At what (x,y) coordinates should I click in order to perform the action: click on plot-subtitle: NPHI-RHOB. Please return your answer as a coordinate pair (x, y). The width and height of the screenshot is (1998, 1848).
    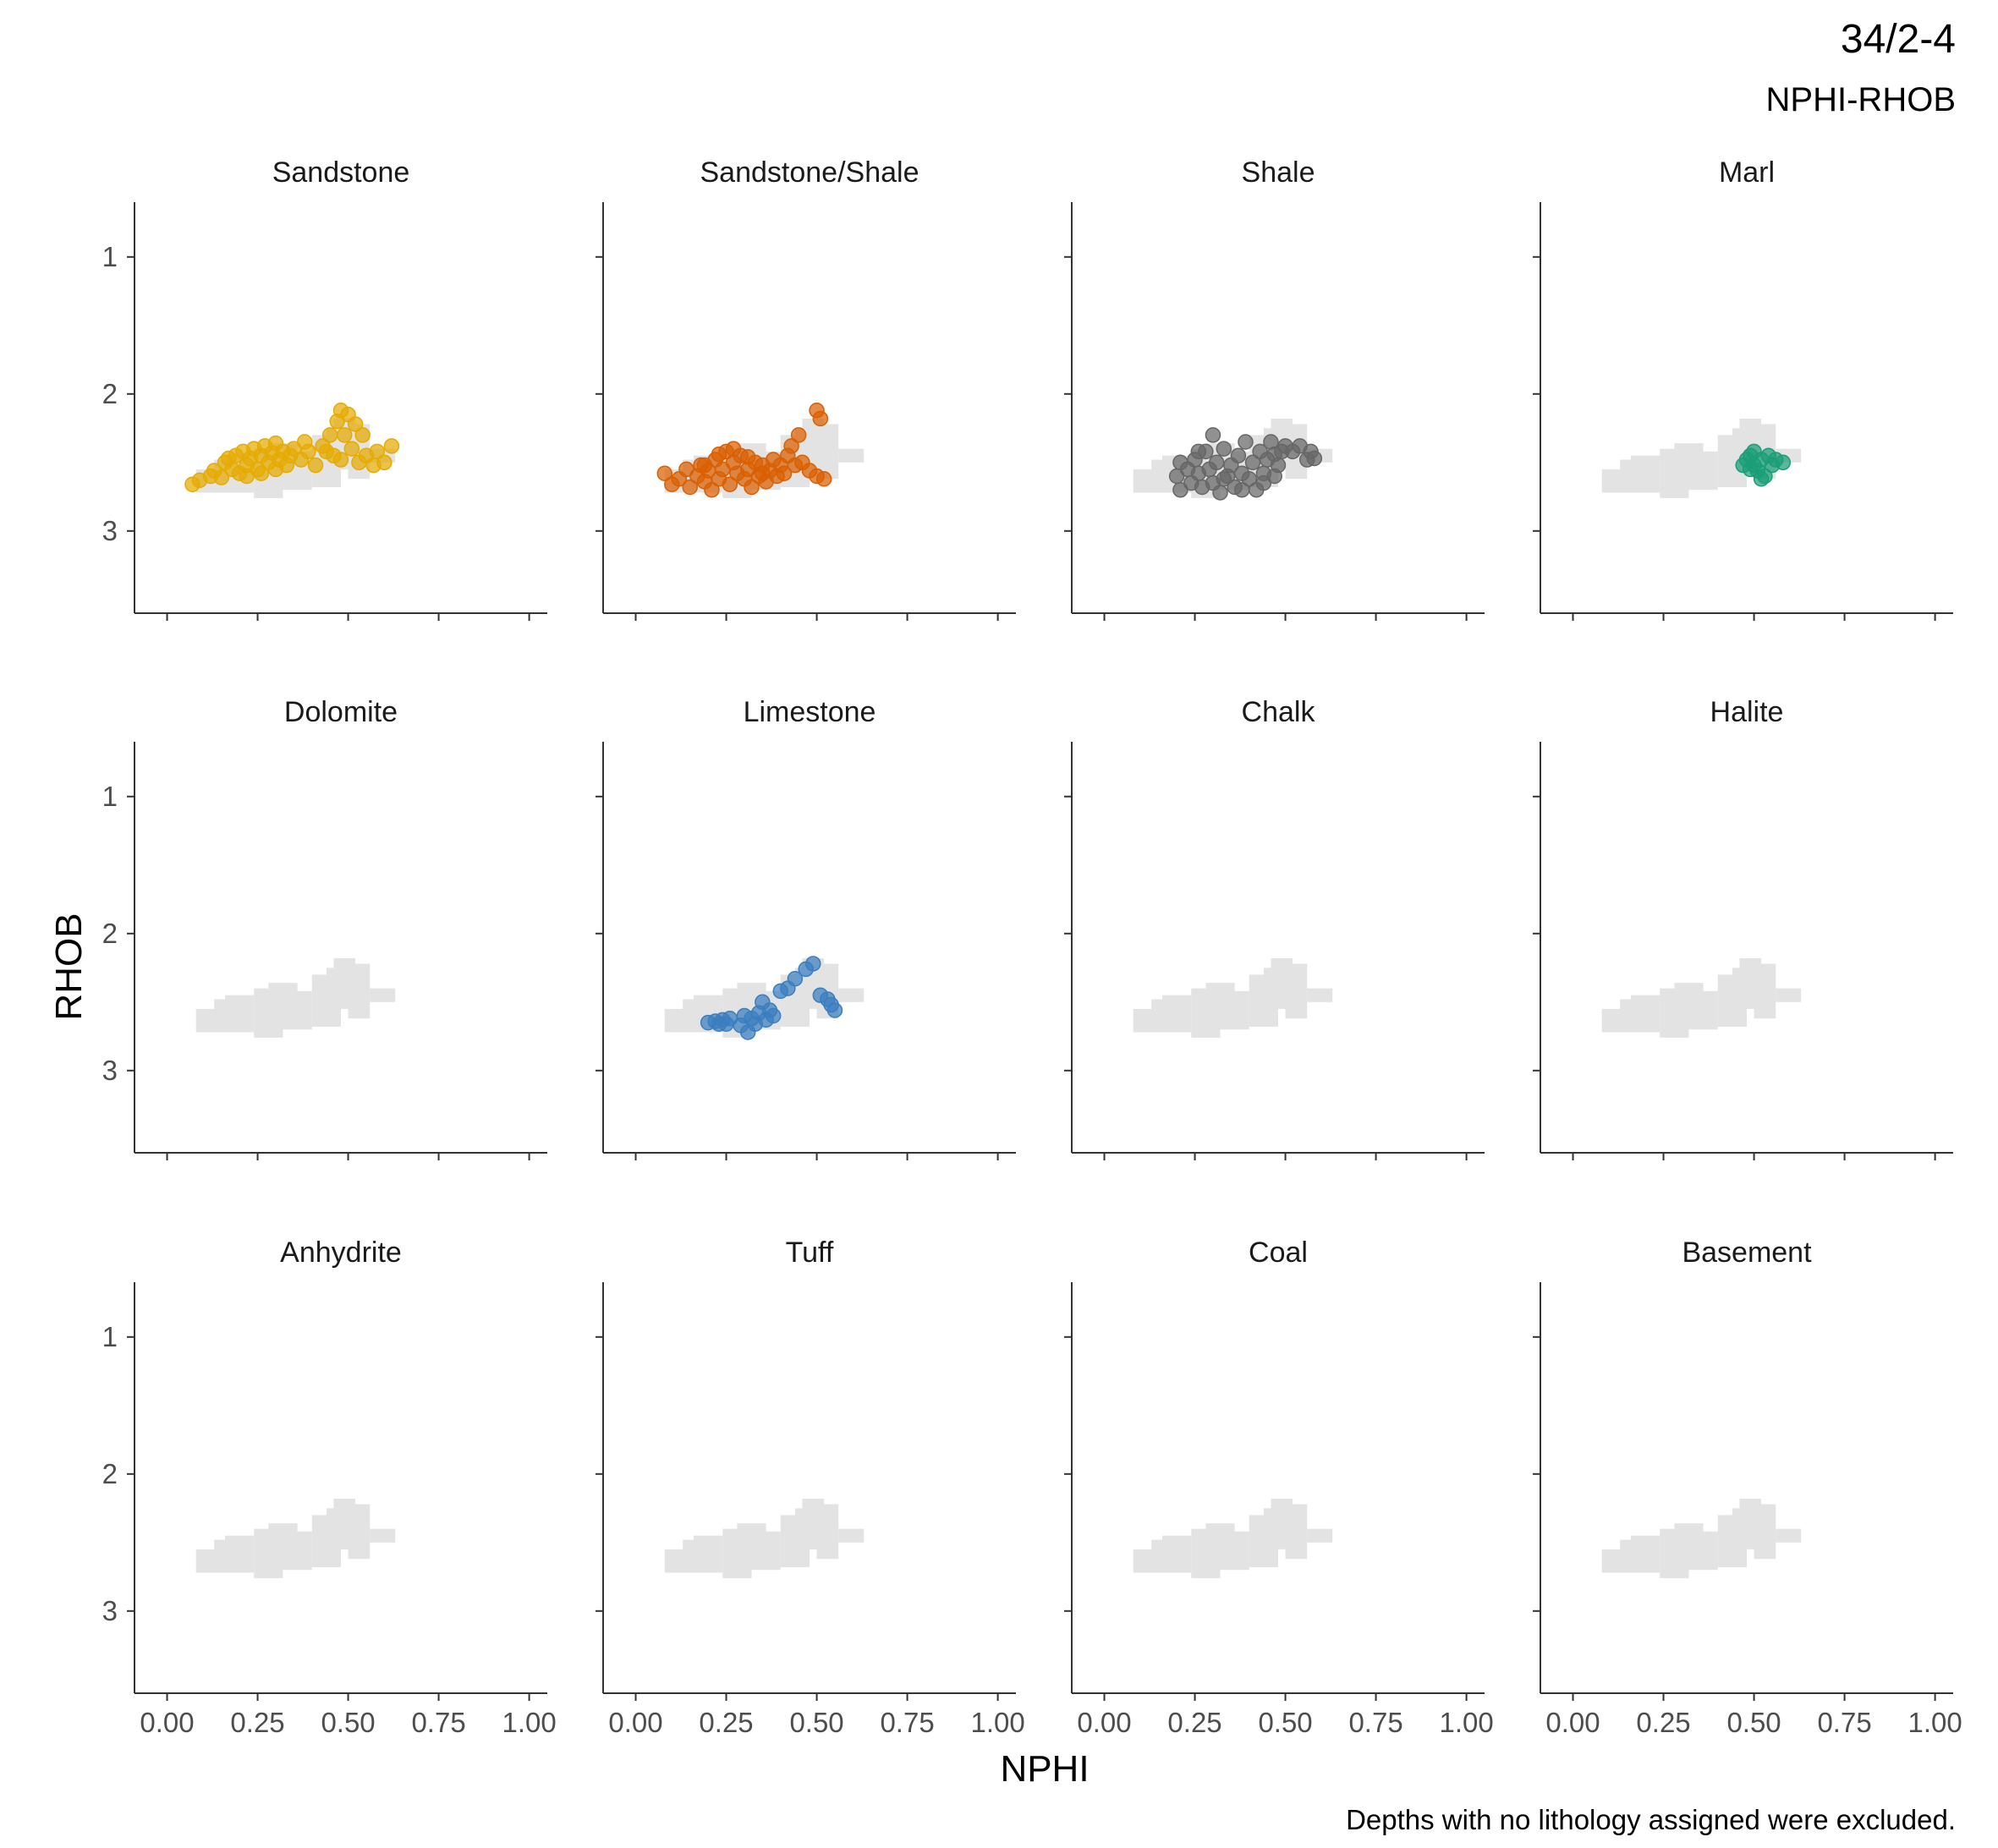
    Looking at the image, I should click on (1861, 99).